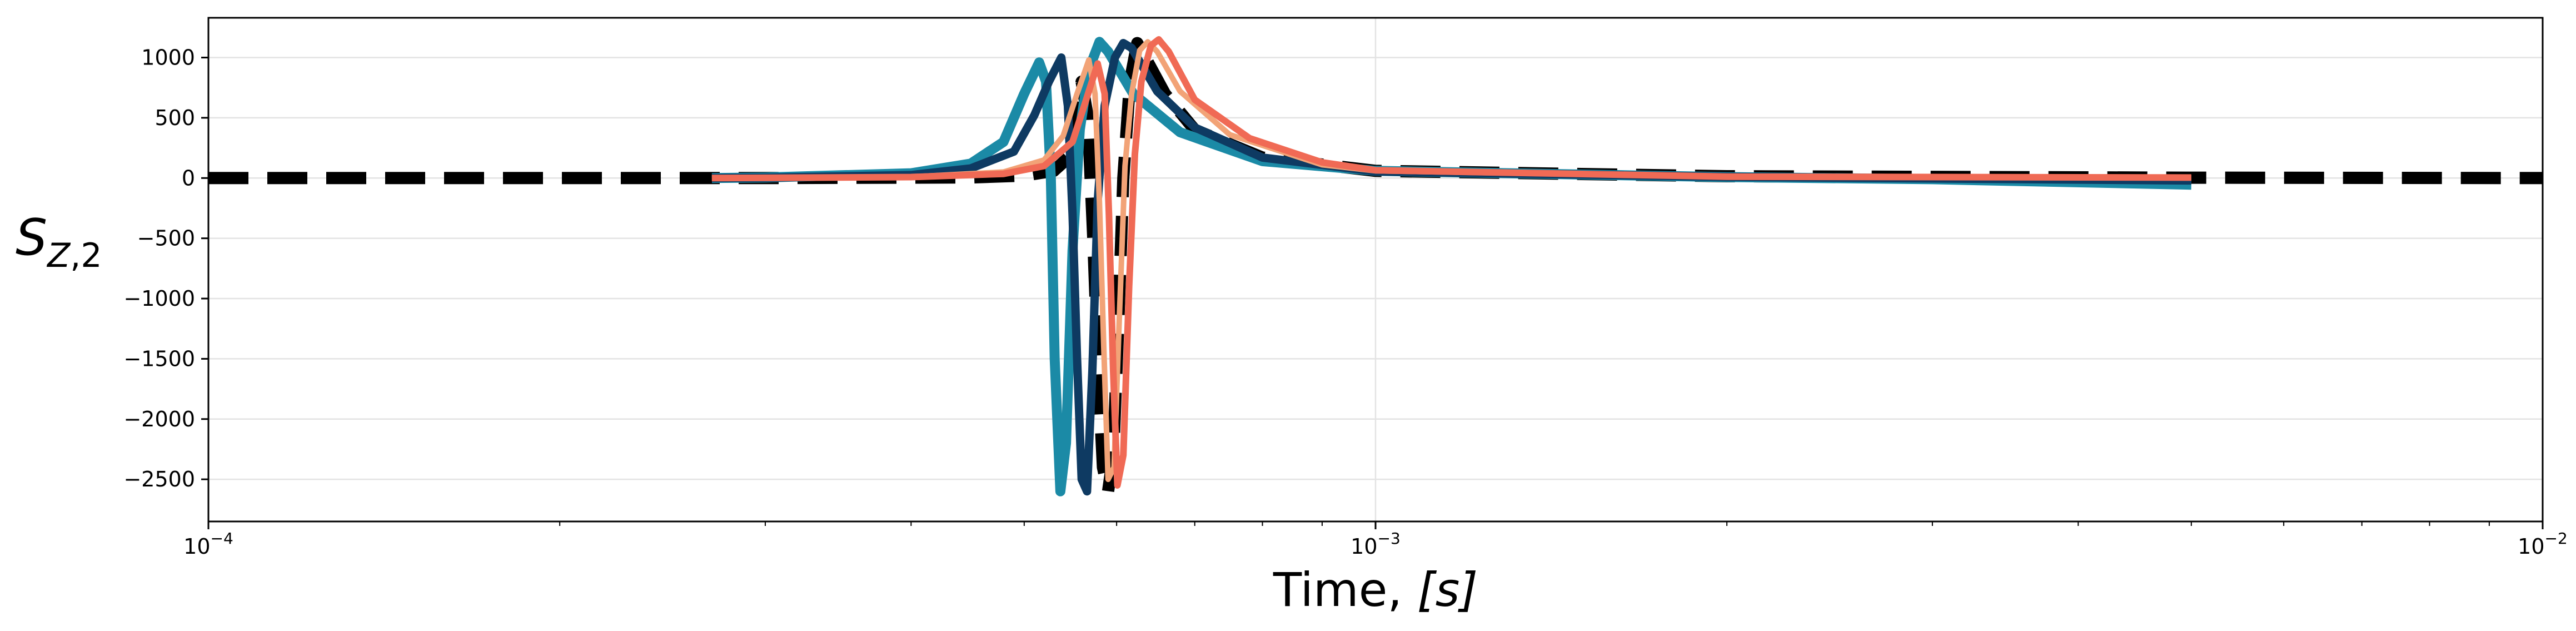 This screenshot has width=2576, height=631. I want to click on x-axis-label-unit: [s], so click(1447, 590).